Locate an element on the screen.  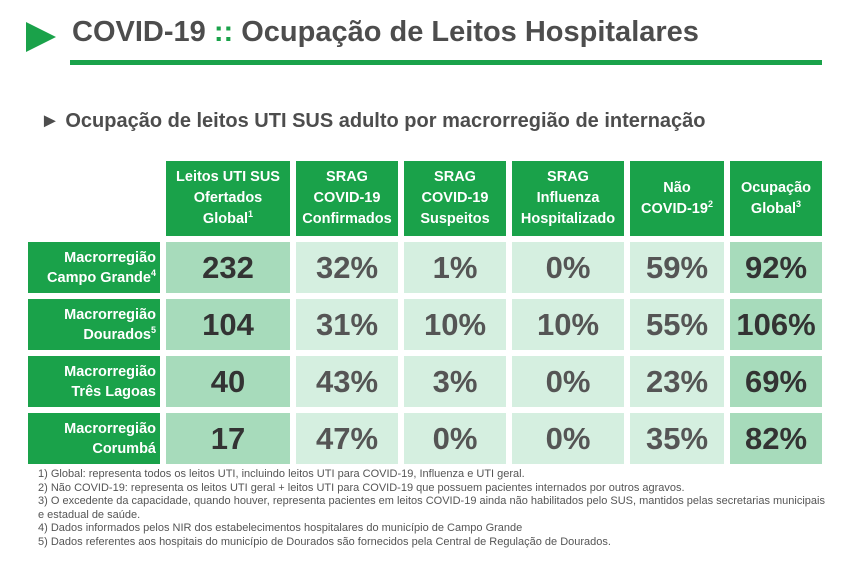
title-underline is located at coordinates (446, 62).